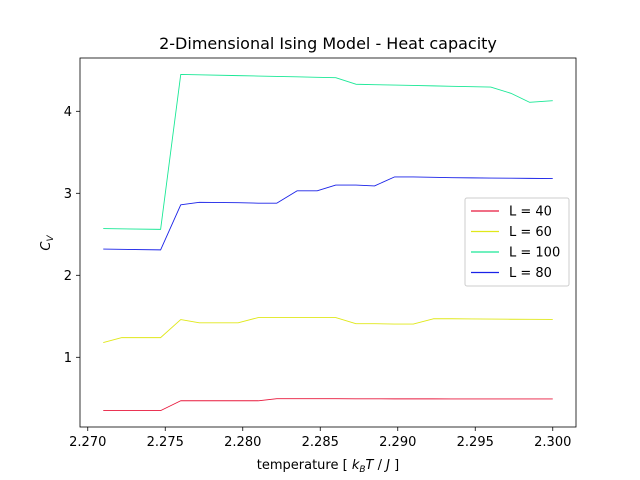  I want to click on x-tick-label: 2.295, so click(475, 442).